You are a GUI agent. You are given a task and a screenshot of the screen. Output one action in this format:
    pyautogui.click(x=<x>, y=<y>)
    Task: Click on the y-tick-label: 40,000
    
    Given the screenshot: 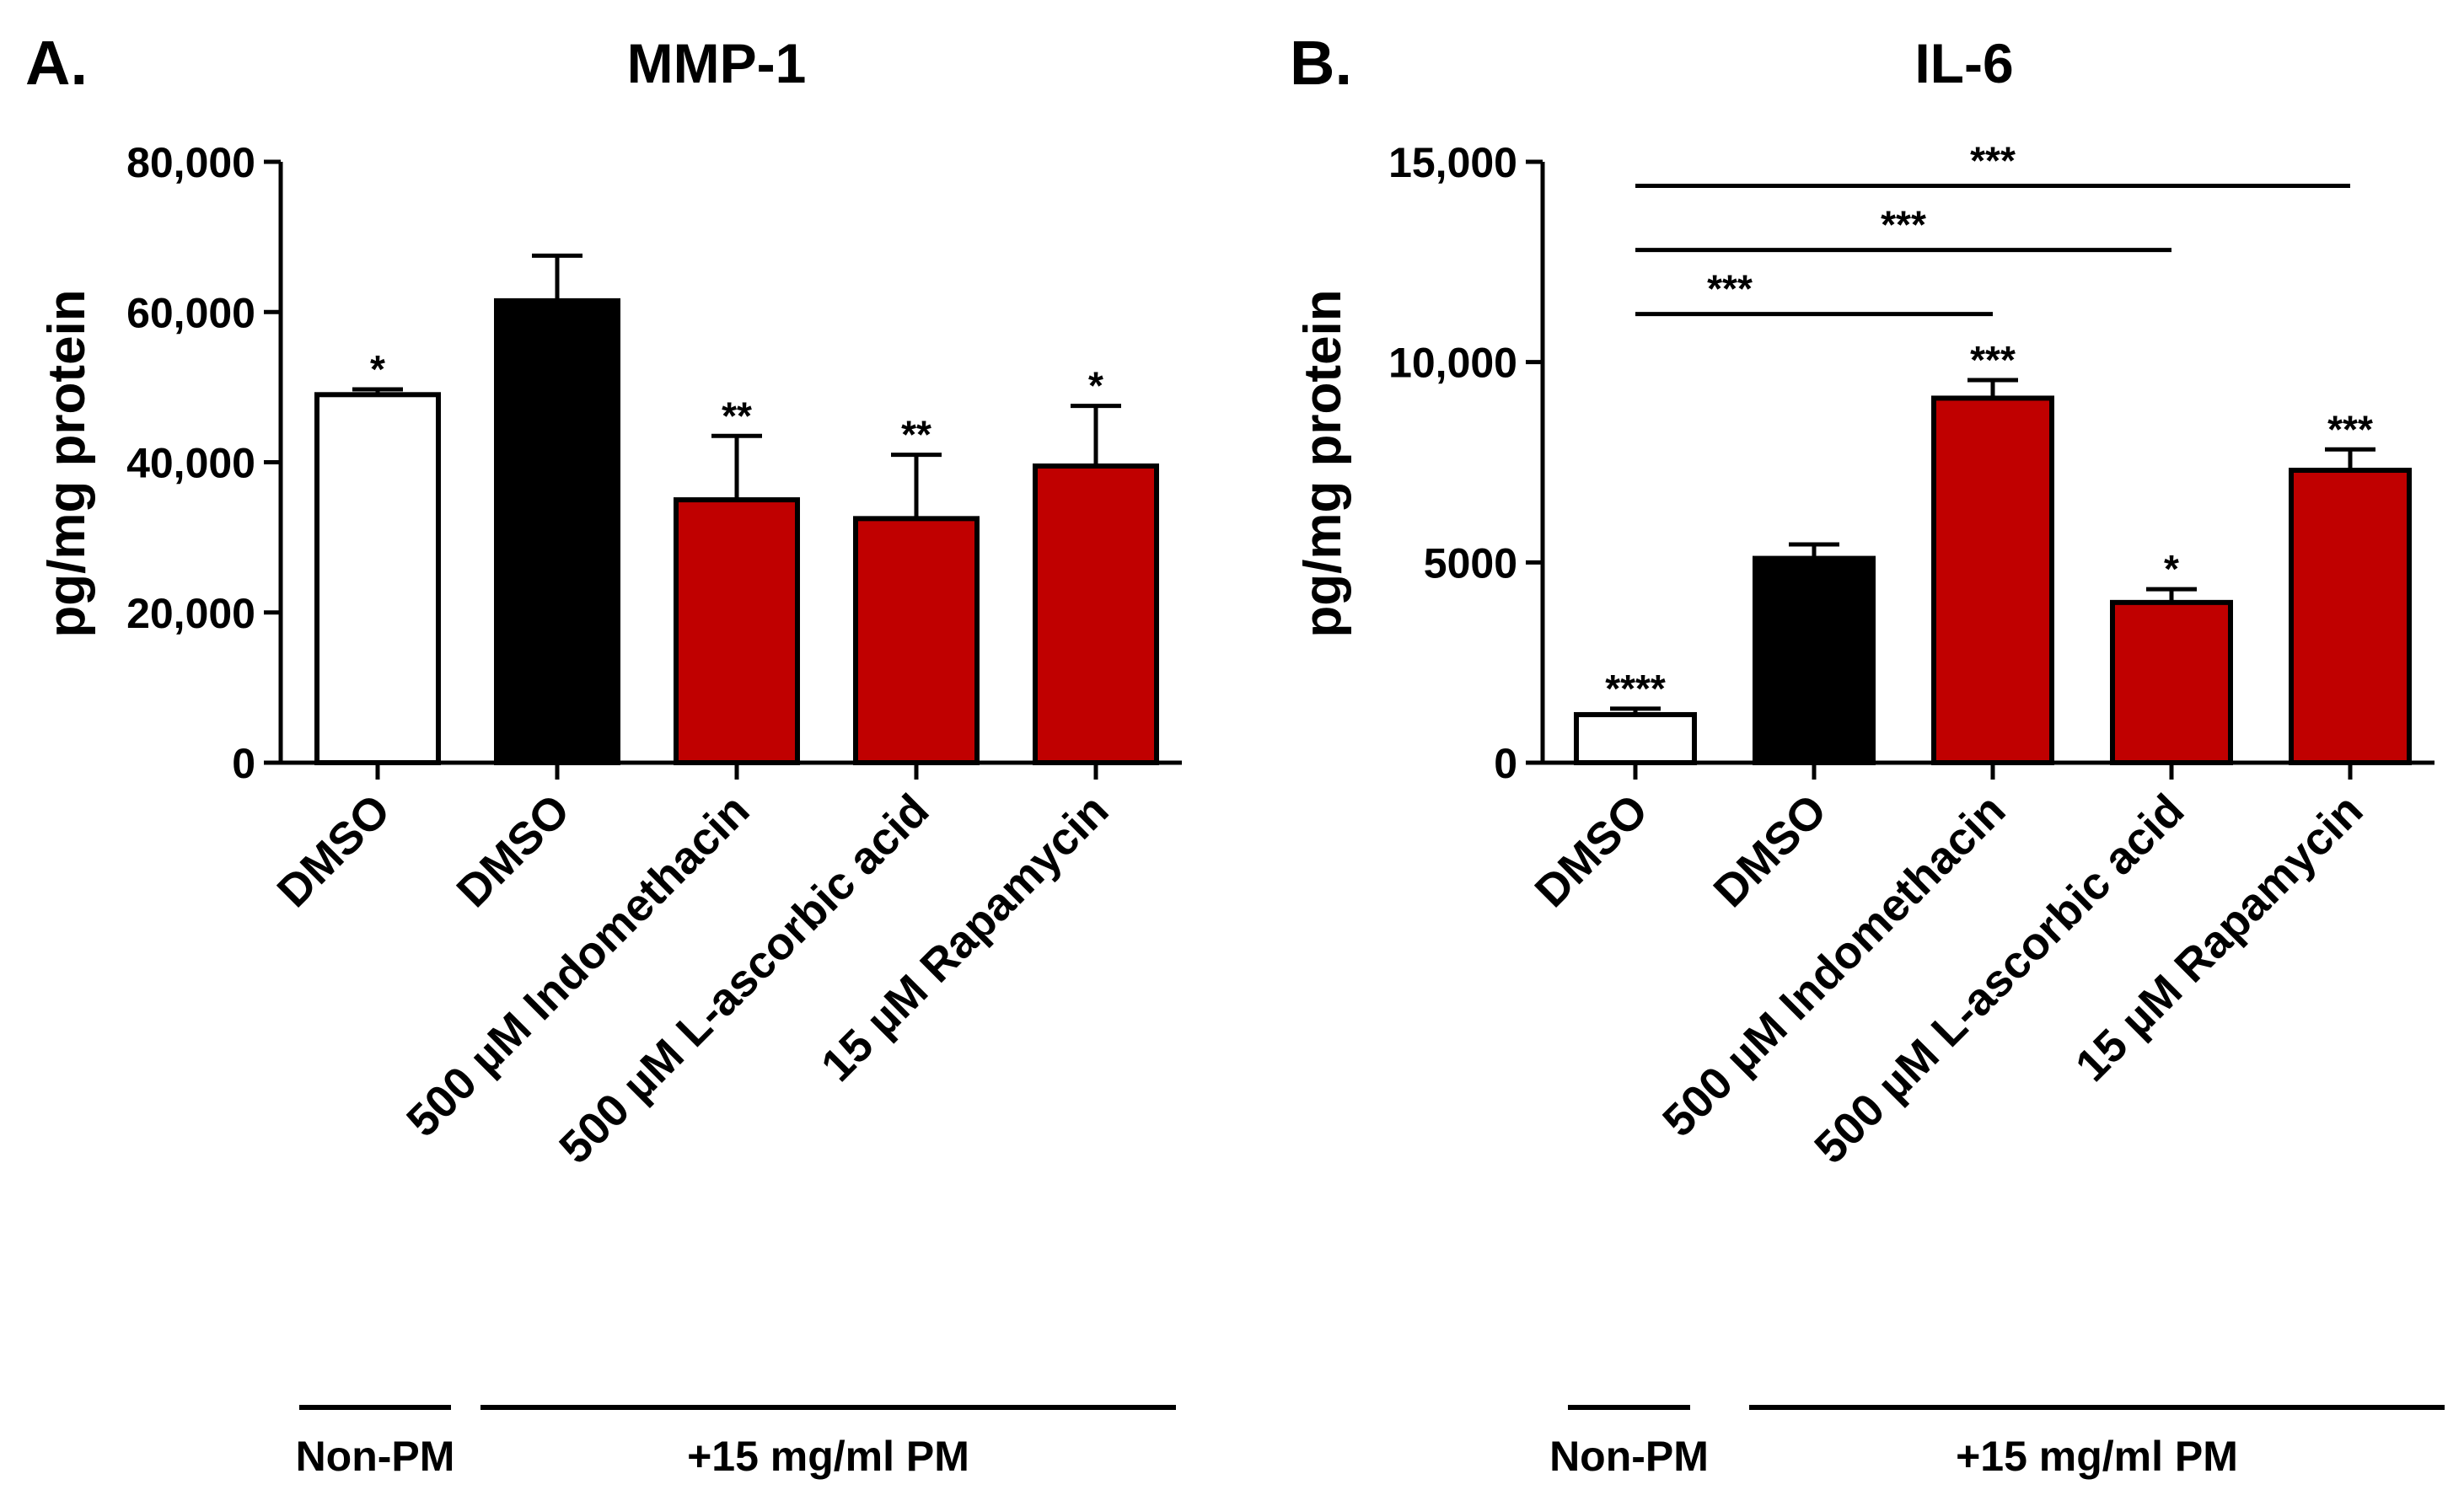 What is the action you would take?
    pyautogui.click(x=190, y=464)
    